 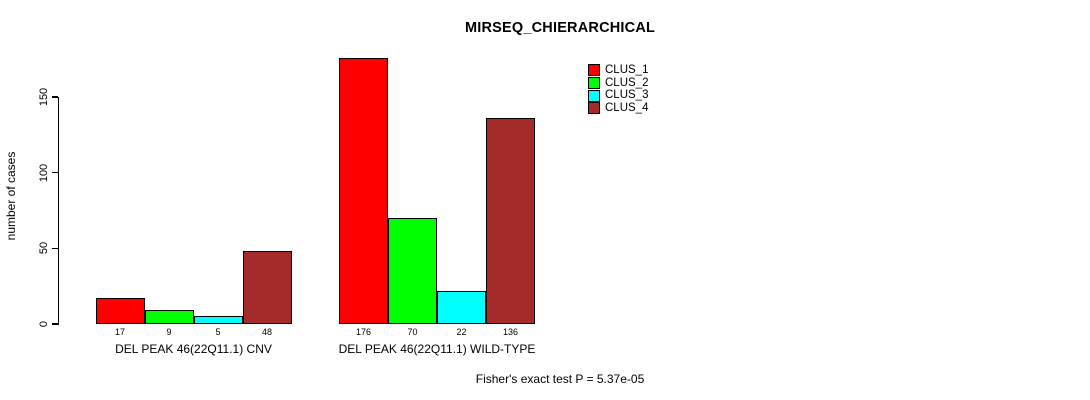 What do you see at coordinates (560, 379) in the screenshot?
I see `fisher-test-annotation: Fisher's exact test P = 5.37e-05` at bounding box center [560, 379].